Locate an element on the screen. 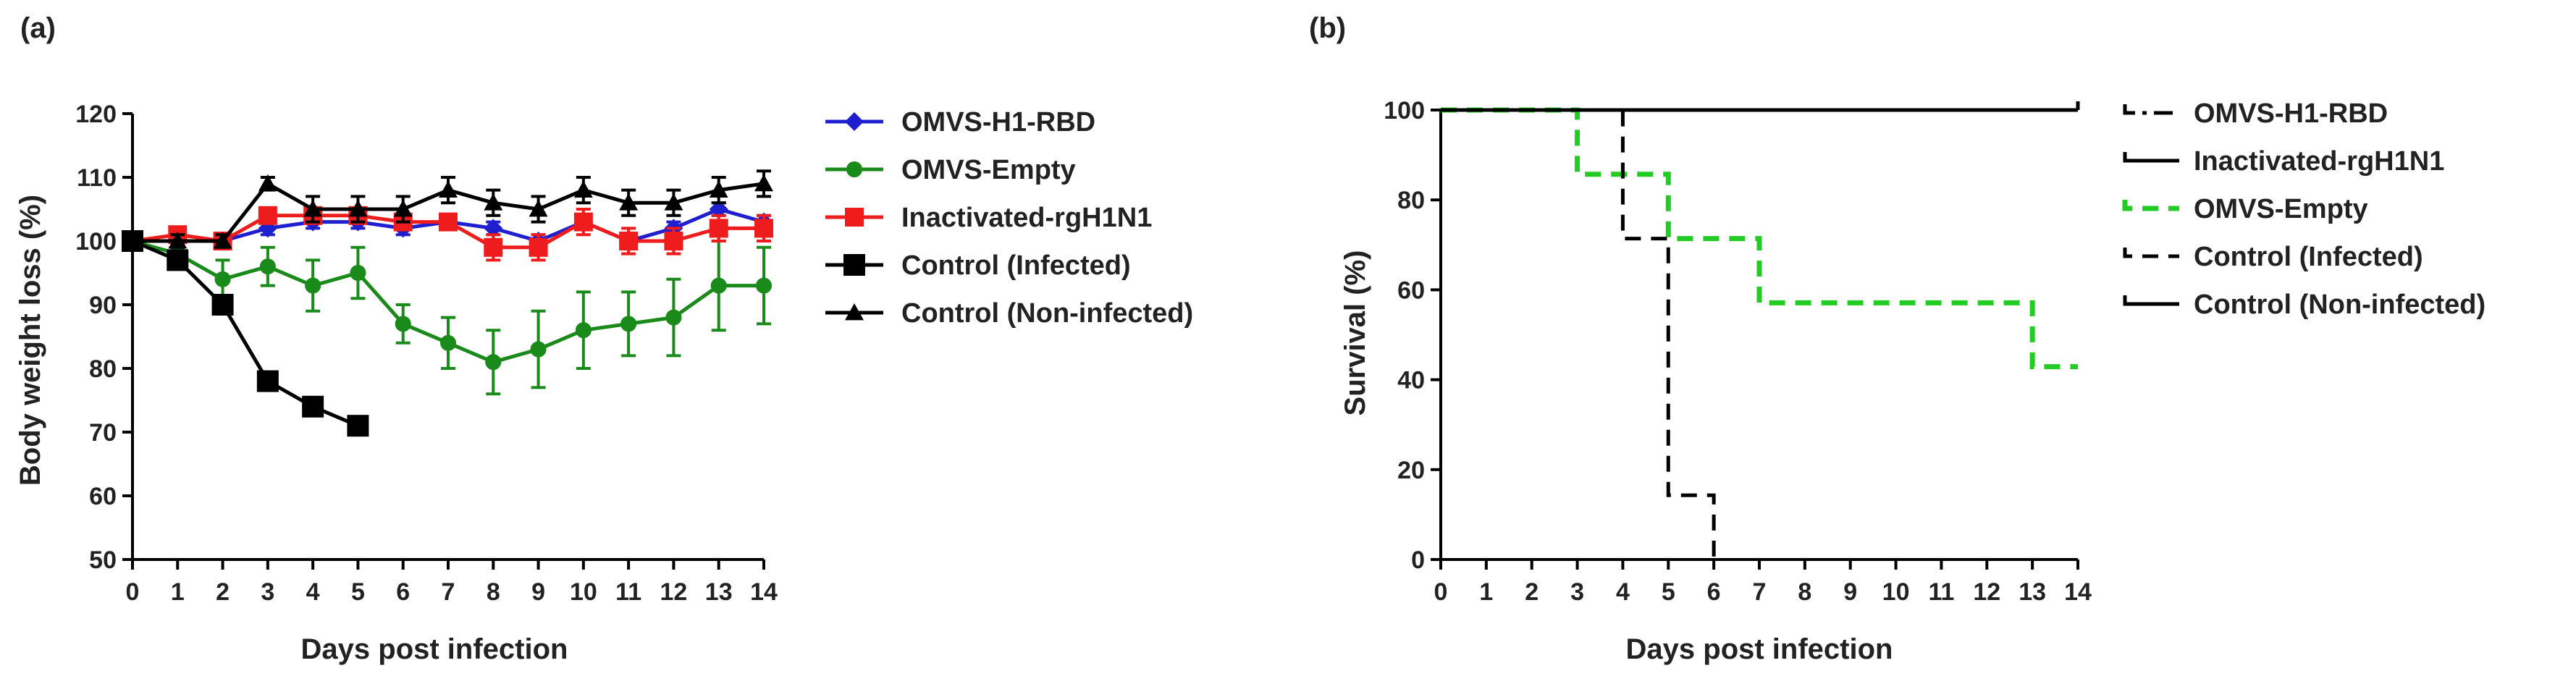 The image size is (2576, 684). series-line is located at coordinates (245, 333).